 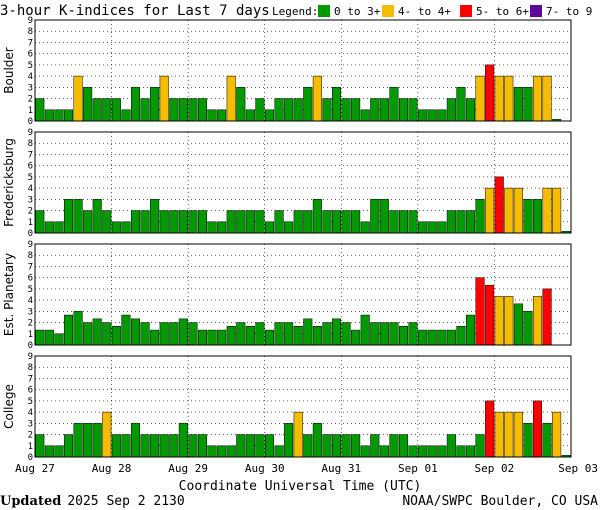 I want to click on y-tick-label: 7, so click(x=30, y=43).